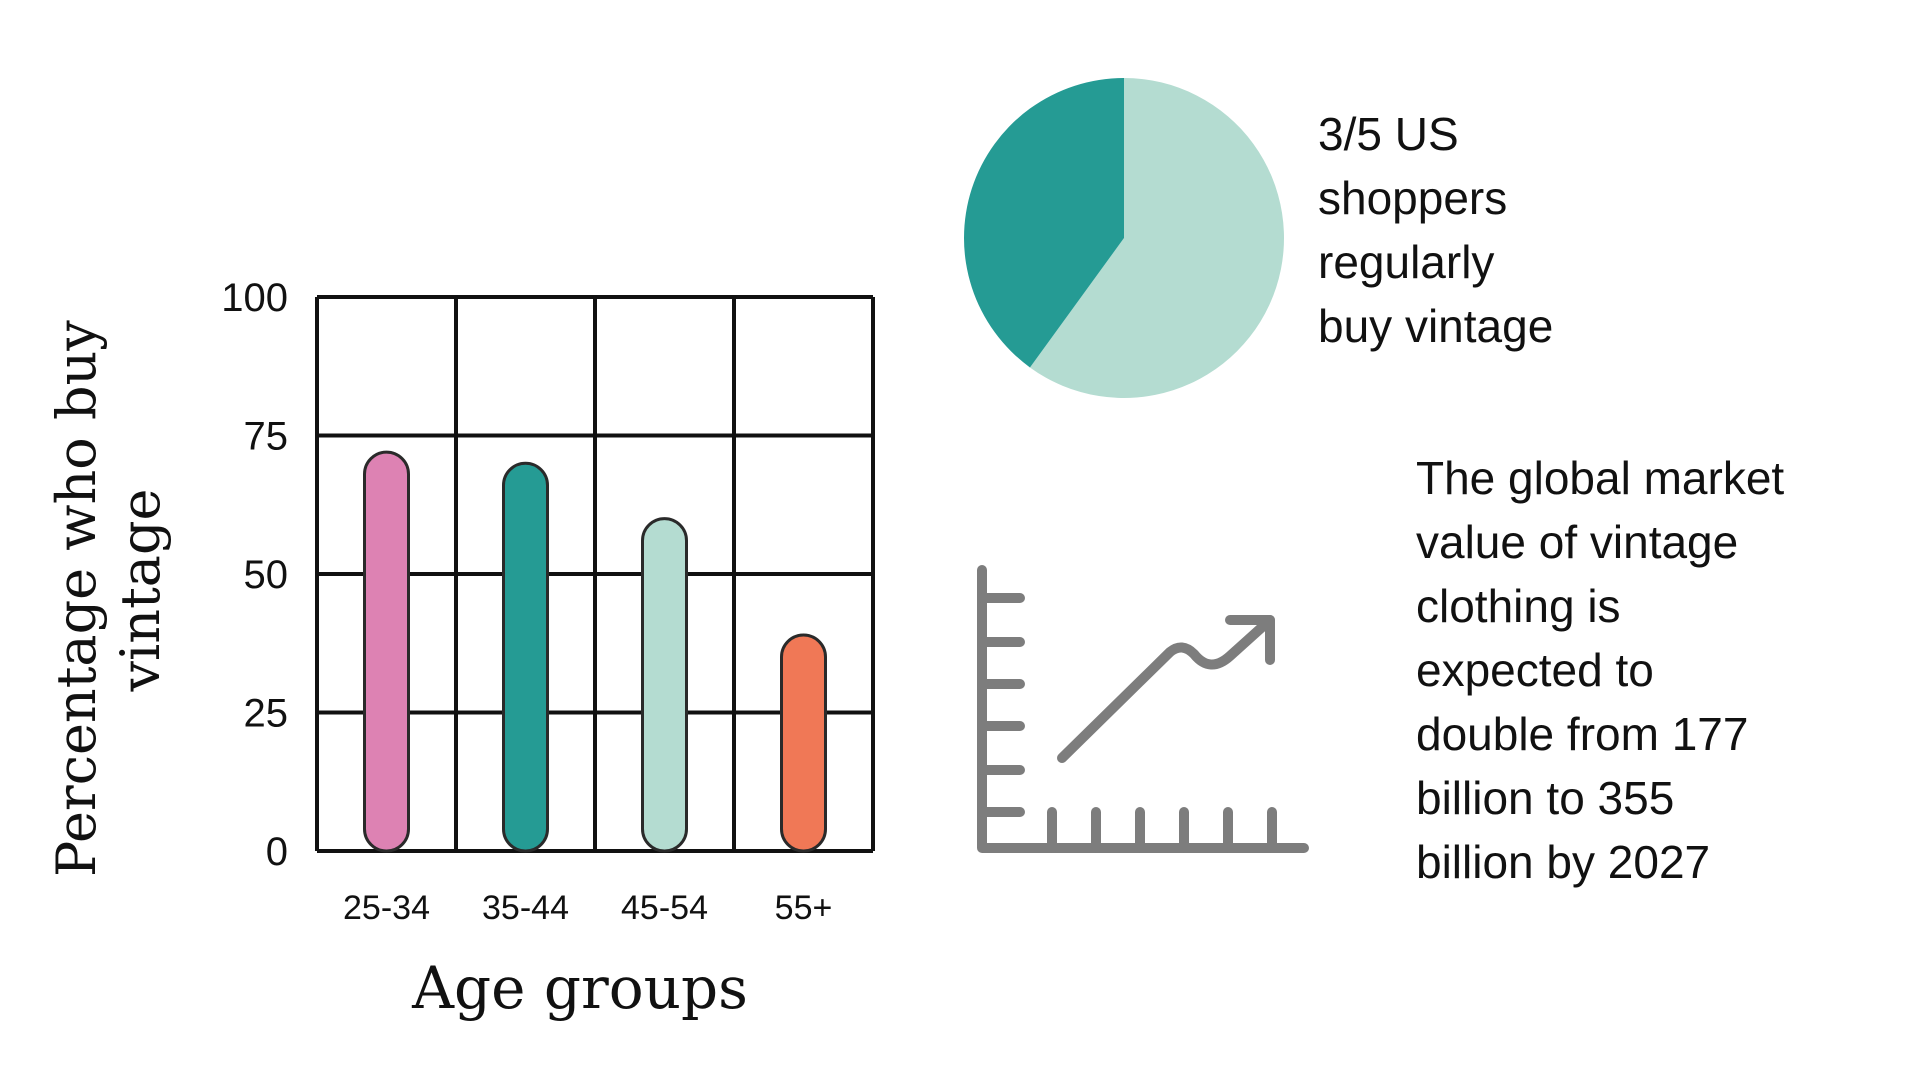 The height and width of the screenshot is (1080, 1920). Describe the element at coordinates (1436, 230) in the screenshot. I see `pie-caption: 3/5 US shoppers regularly buy vintage` at that location.